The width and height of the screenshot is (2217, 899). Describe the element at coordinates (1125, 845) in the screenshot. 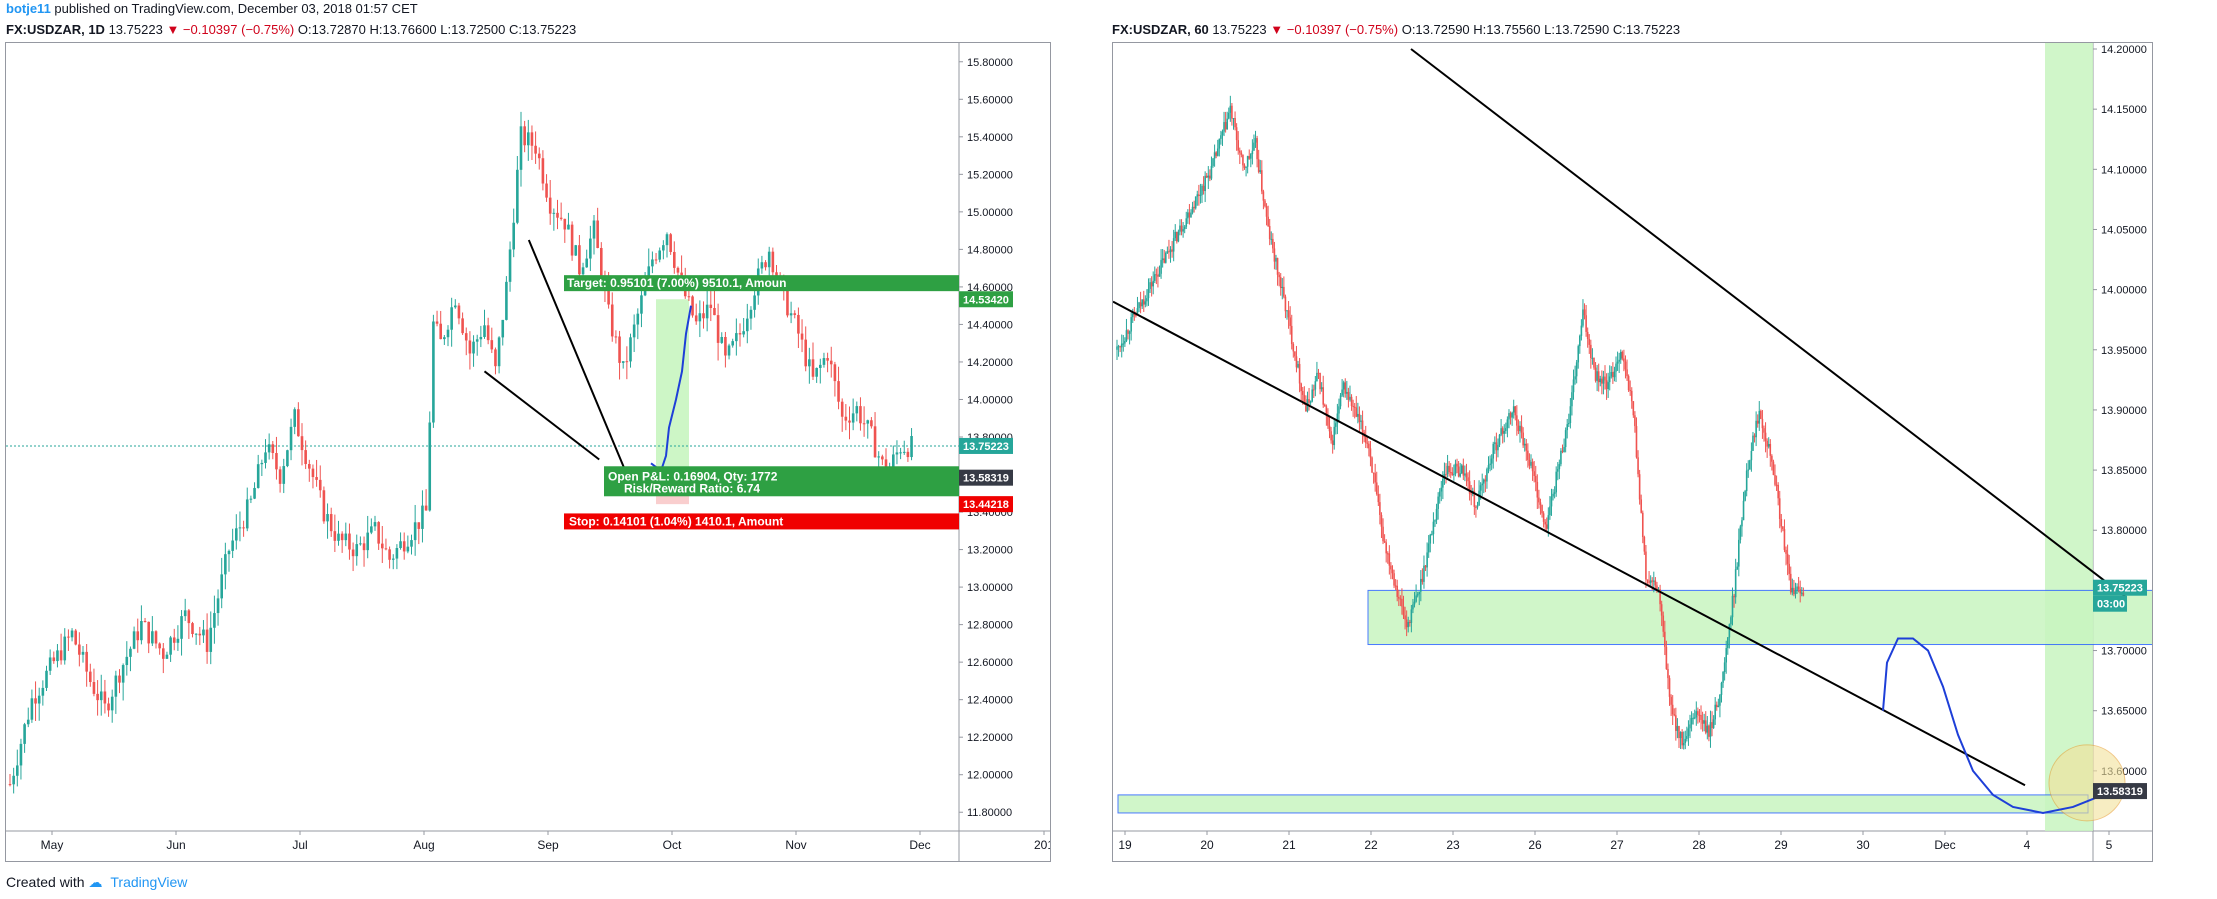

I see `x-tick-label: 19` at that location.